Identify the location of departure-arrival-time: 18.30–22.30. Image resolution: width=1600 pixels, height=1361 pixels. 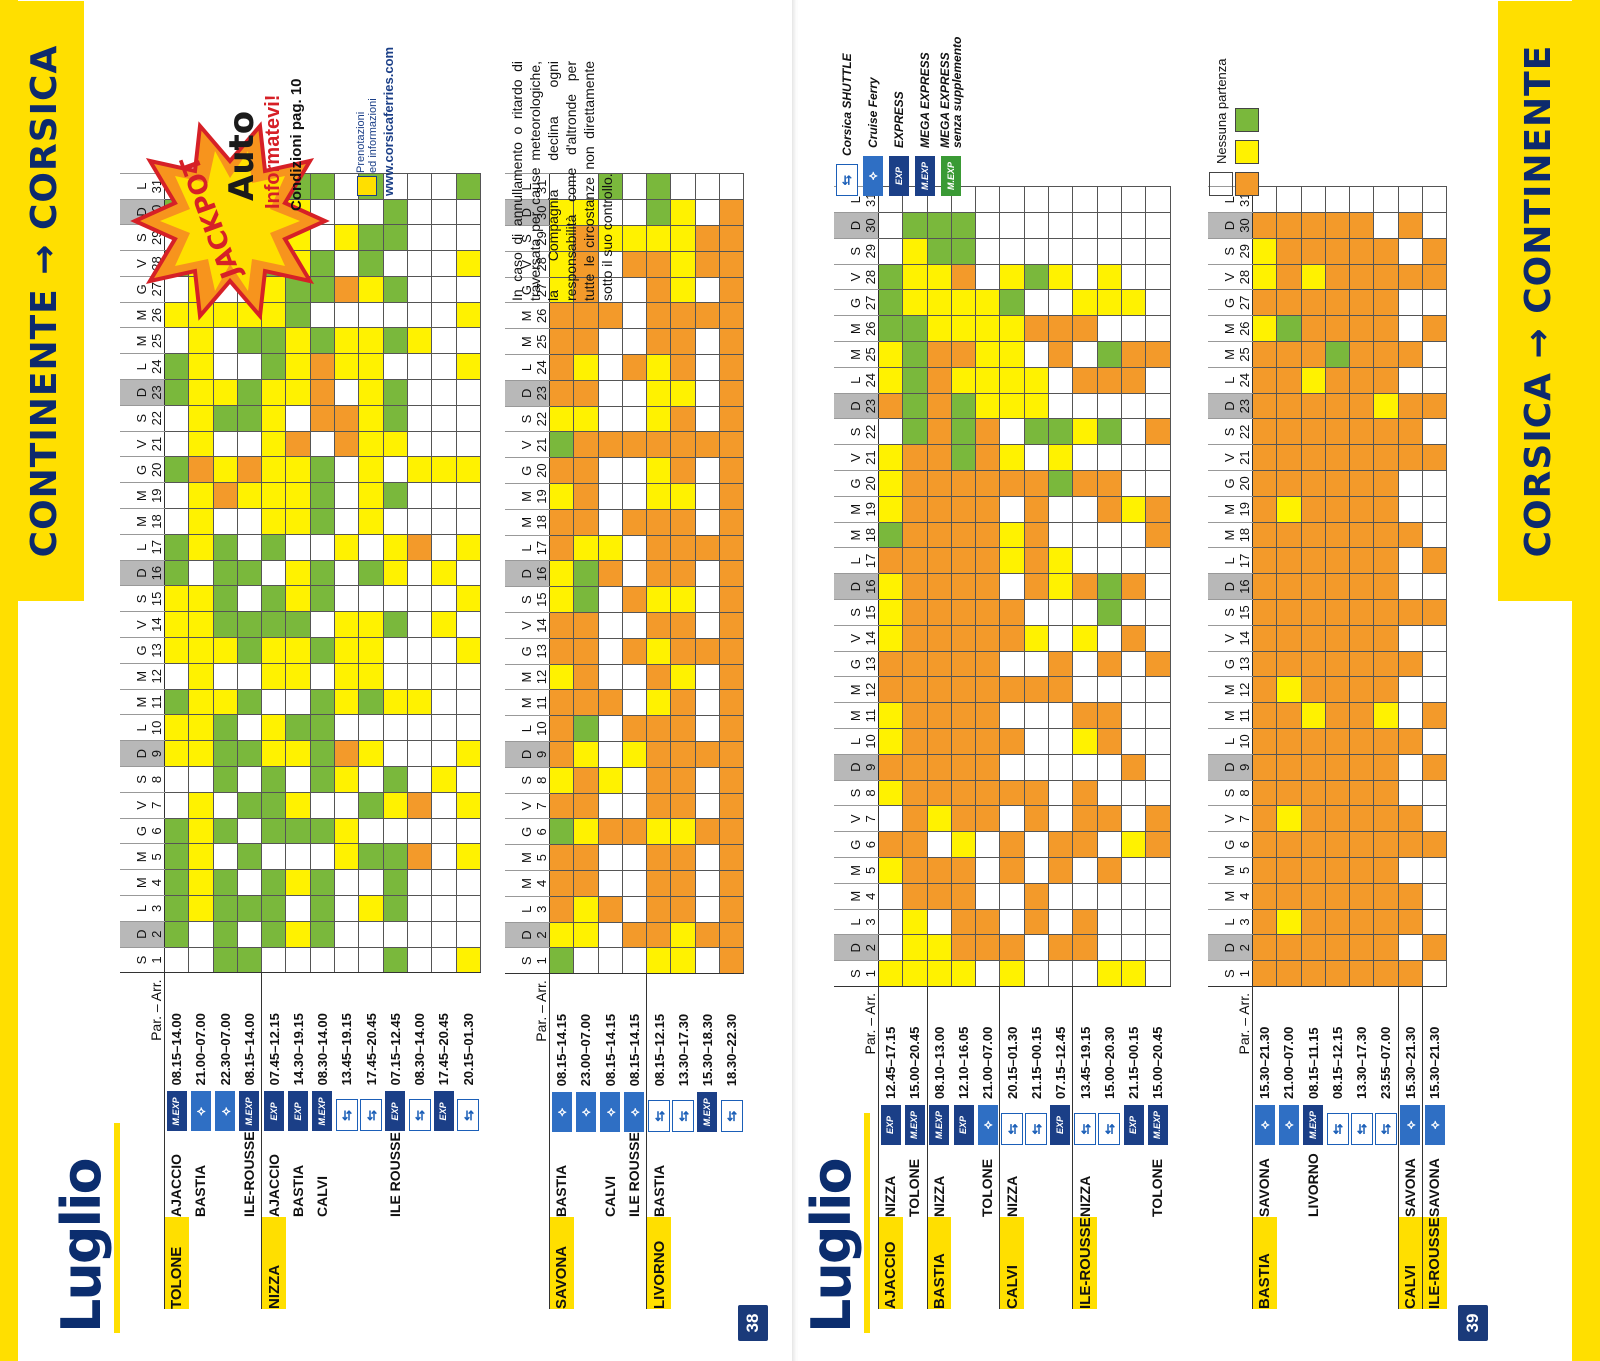
(731, 1031).